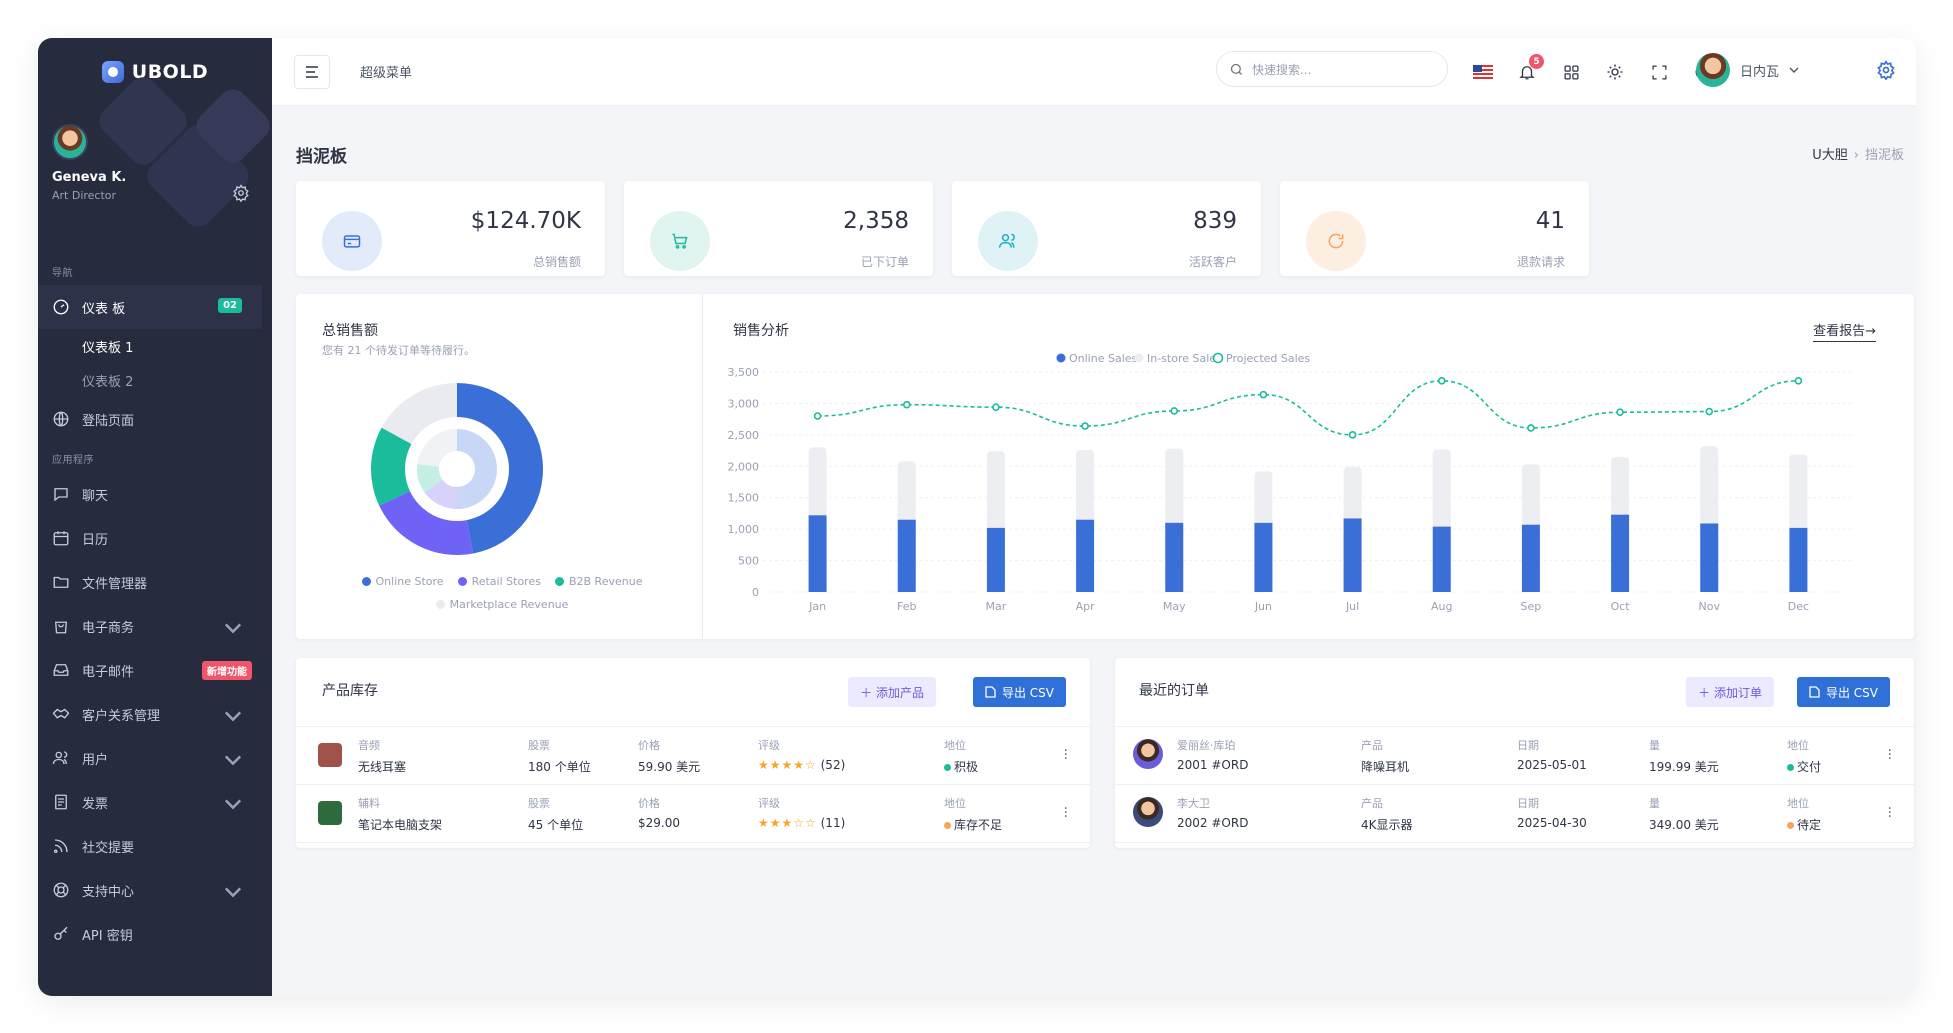 The image size is (1953, 1033). Describe the element at coordinates (155, 802) in the screenshot. I see `sidebar-item-invoice: 发票` at that location.